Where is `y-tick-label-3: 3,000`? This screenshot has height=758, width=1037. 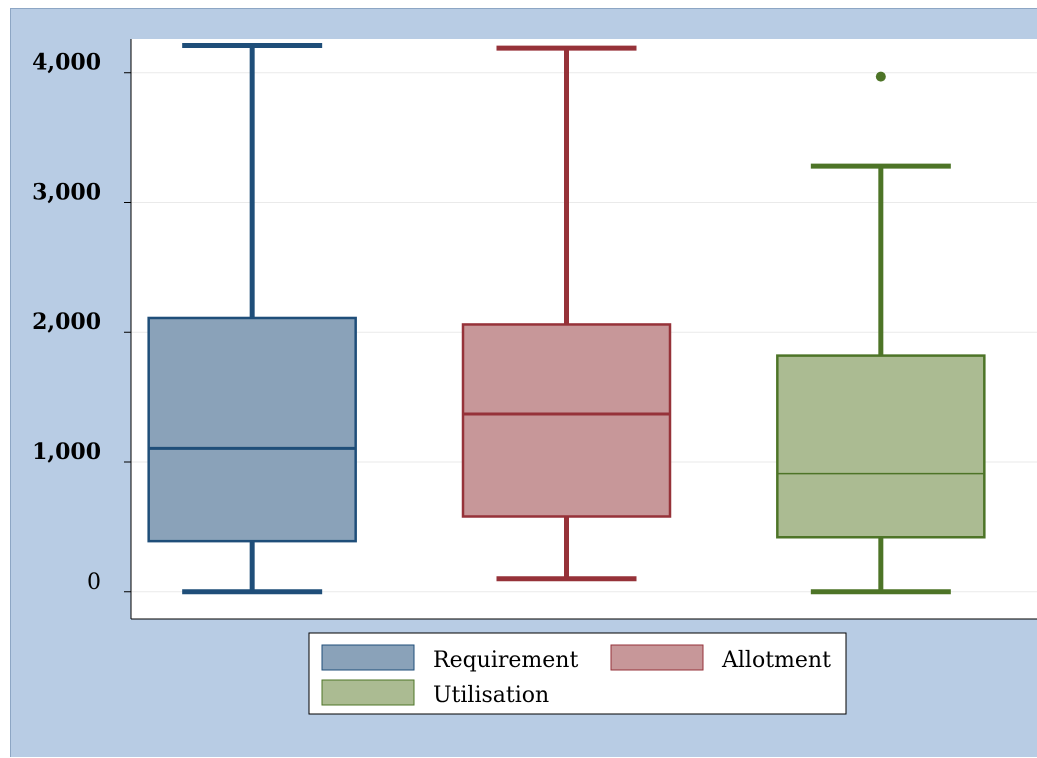
y-tick-label-3: 3,000 is located at coordinates (66, 192).